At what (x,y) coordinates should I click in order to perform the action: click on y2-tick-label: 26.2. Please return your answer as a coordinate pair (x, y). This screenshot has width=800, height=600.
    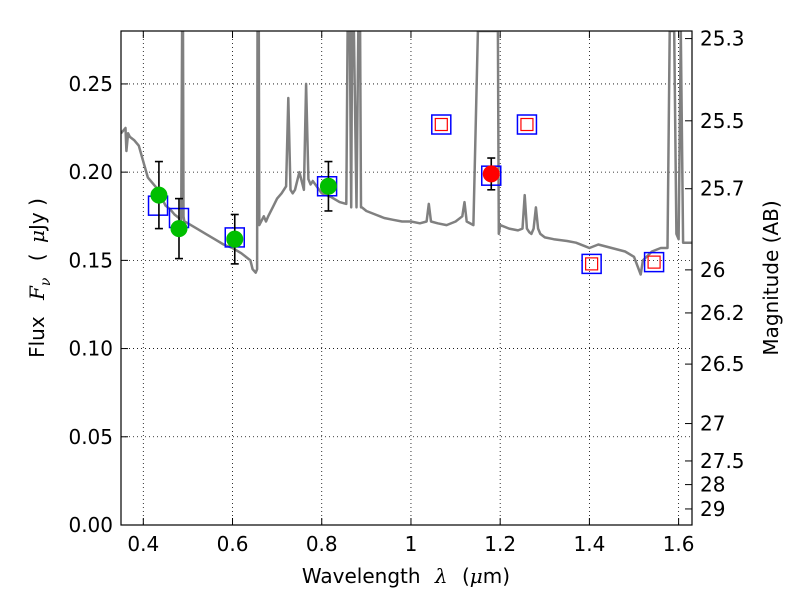
    Looking at the image, I should click on (722, 313).